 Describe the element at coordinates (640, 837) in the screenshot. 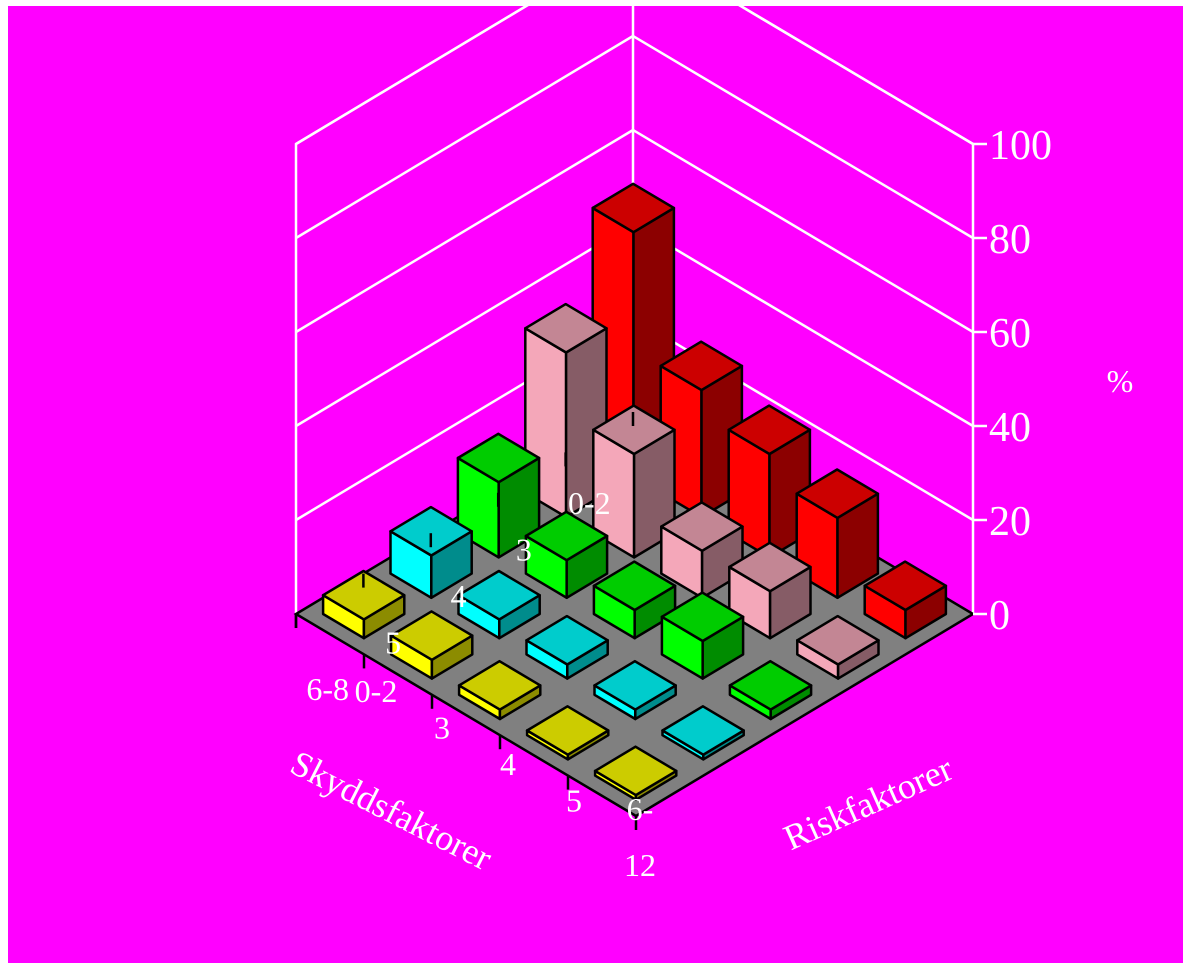

I see `category-tick-label: 6- 12` at that location.